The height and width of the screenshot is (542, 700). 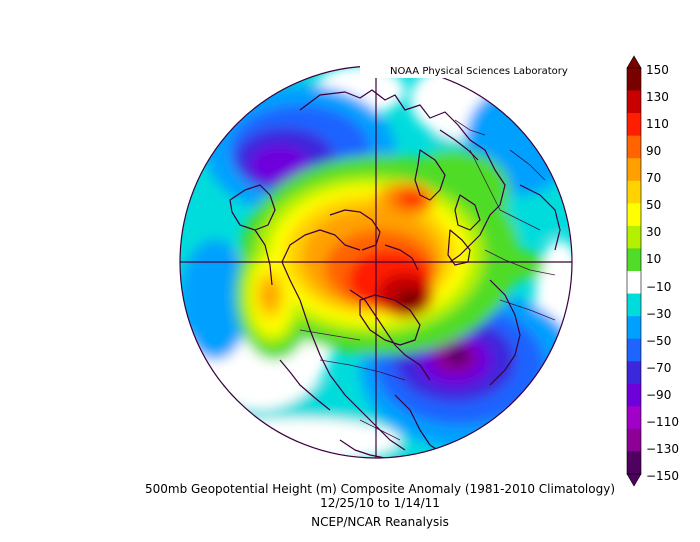 What do you see at coordinates (662, 421) in the screenshot?
I see `scale-tick-label: −110` at bounding box center [662, 421].